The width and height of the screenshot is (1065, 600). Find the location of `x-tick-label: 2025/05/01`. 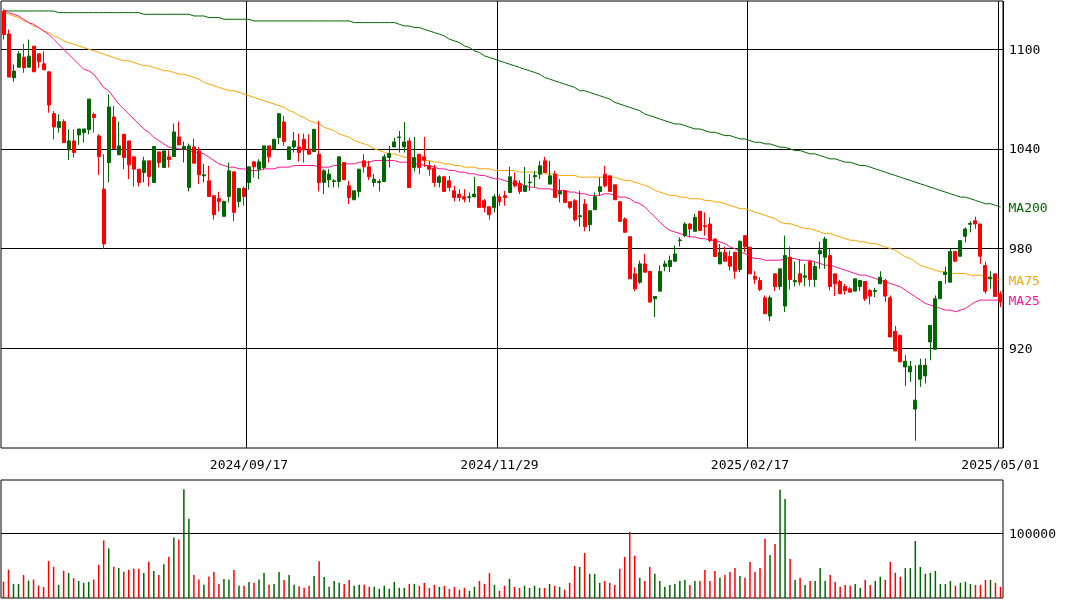

x-tick-label: 2025/05/01 is located at coordinates (1000, 464).